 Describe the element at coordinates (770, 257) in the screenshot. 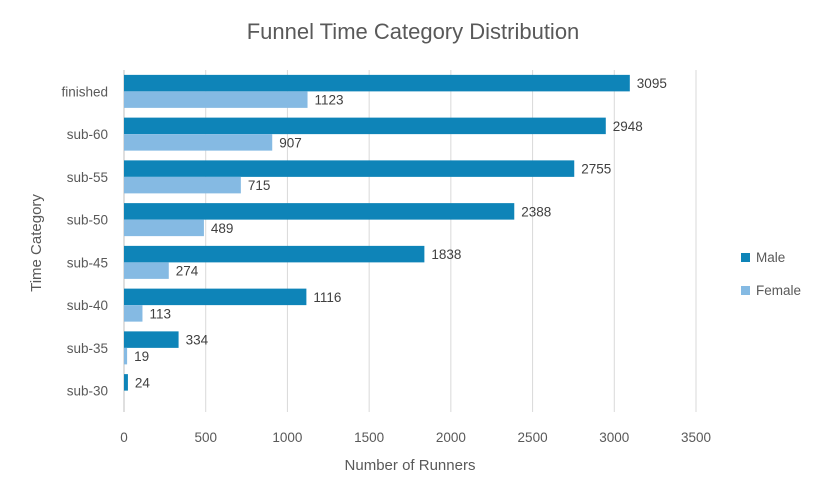

I see `legend-label: Male` at that location.